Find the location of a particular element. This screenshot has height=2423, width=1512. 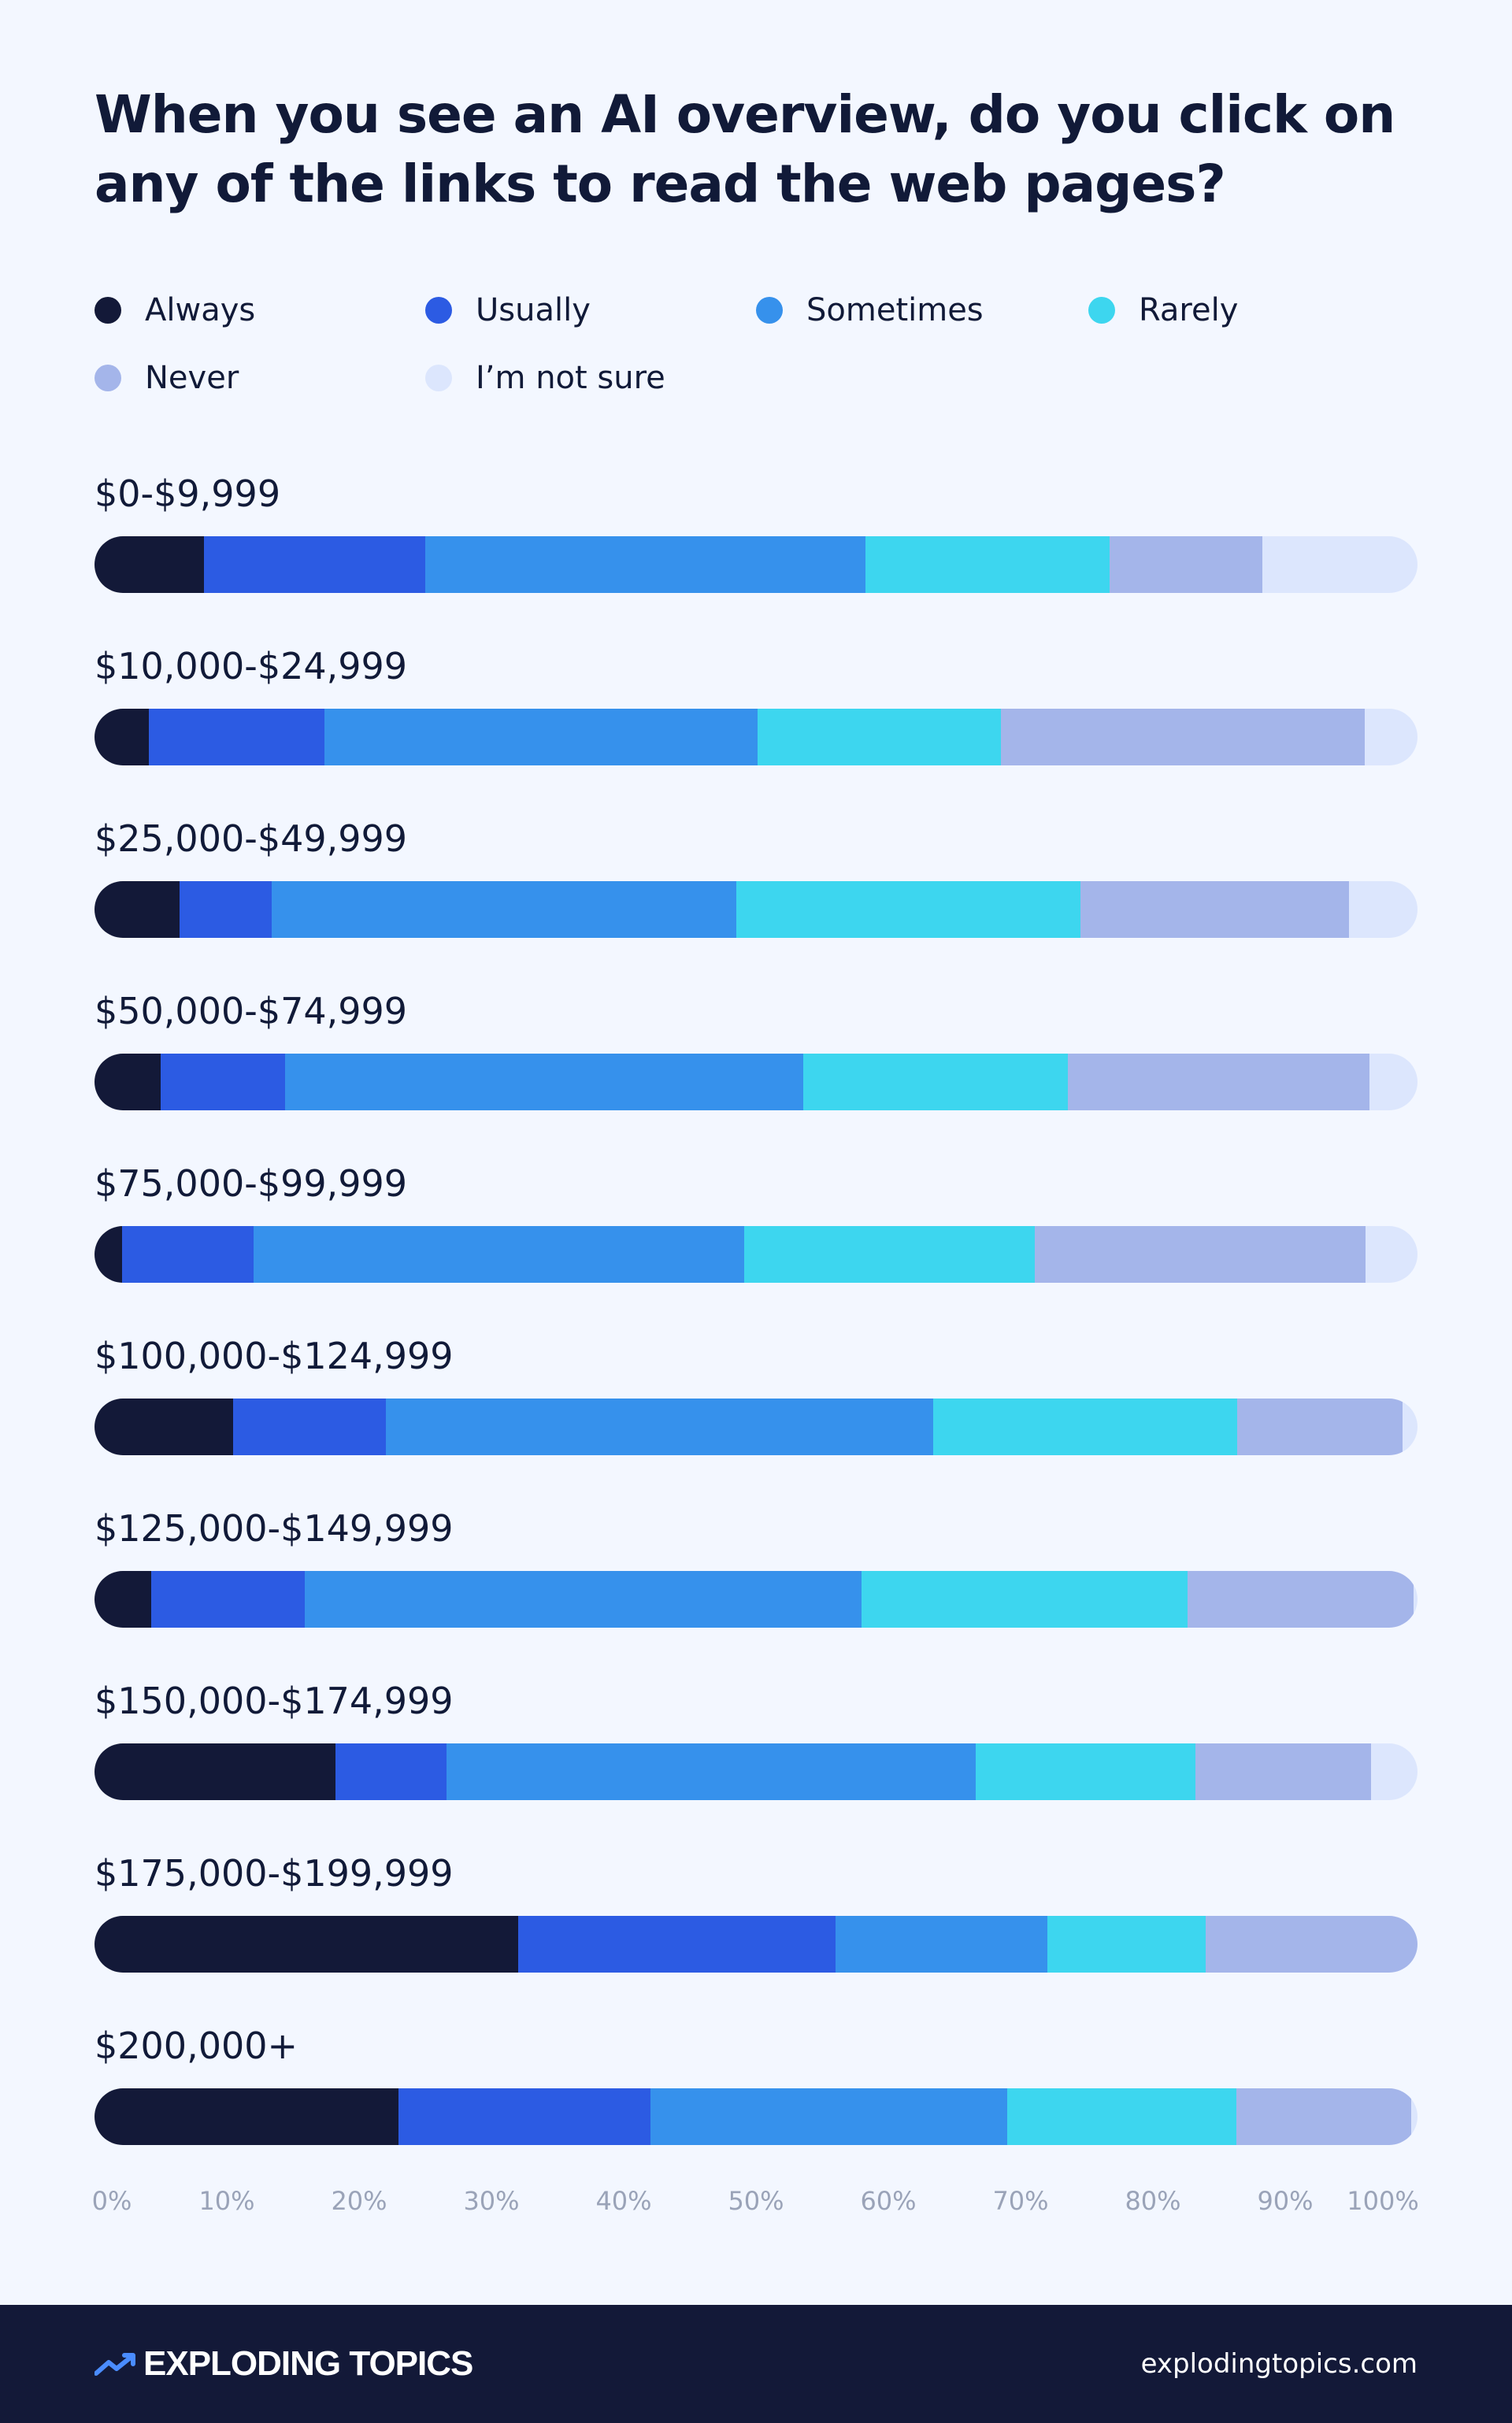

x-tick-label: 40% is located at coordinates (623, 2201).